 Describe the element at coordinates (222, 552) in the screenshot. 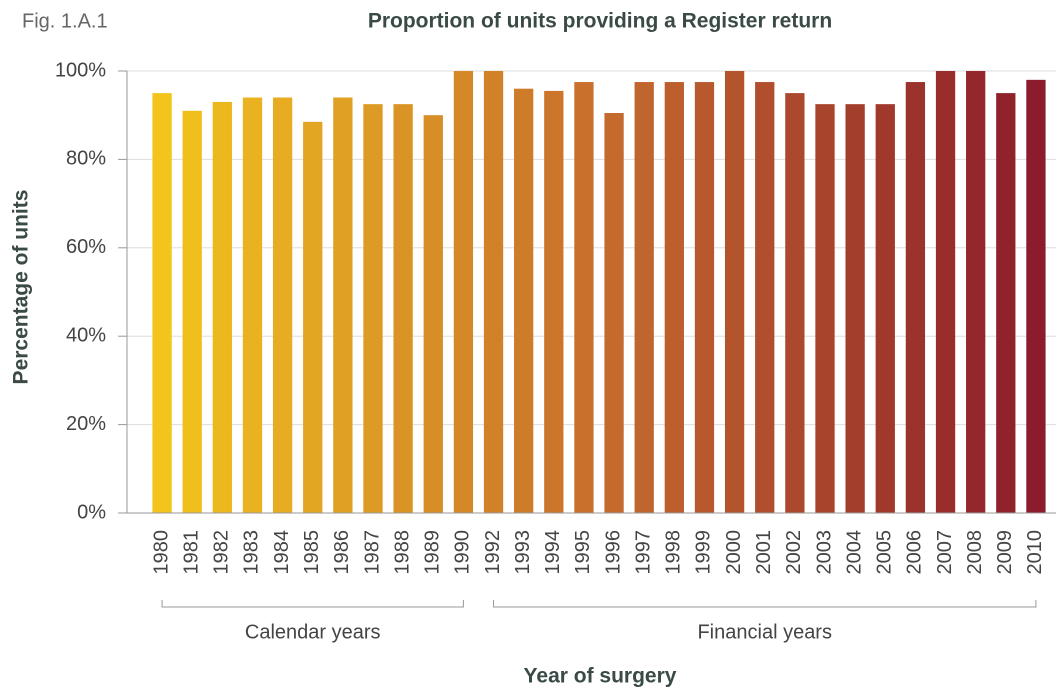

I see `x-tick-label: 1982` at that location.